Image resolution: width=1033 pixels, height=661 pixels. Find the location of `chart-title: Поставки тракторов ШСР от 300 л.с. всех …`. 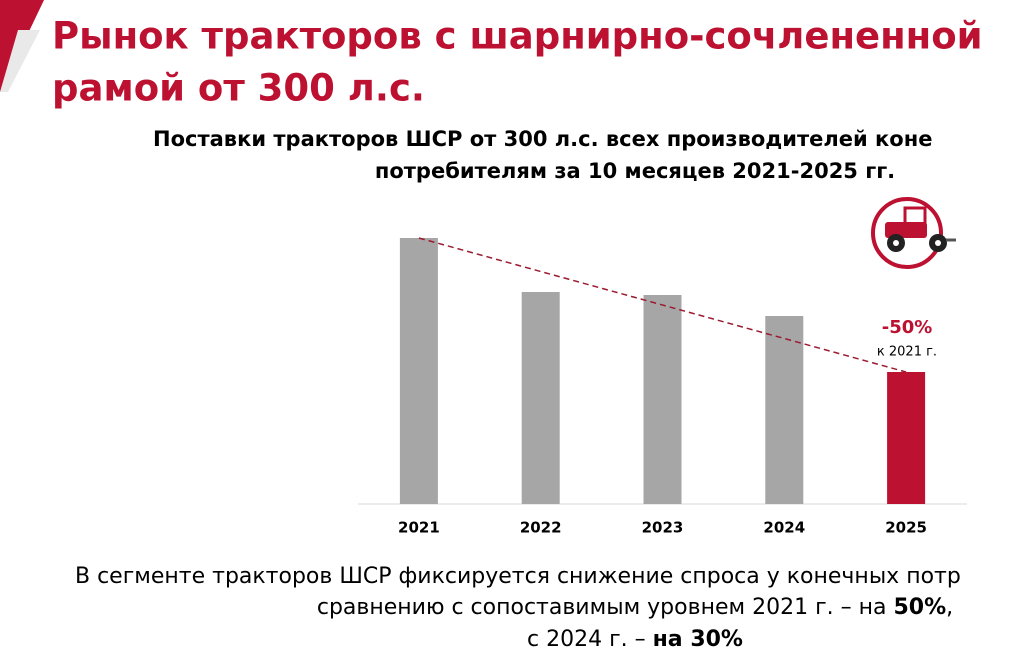

chart-title: Поставки тракторов ШСР от 300 л.с. всех … is located at coordinates (542, 139).